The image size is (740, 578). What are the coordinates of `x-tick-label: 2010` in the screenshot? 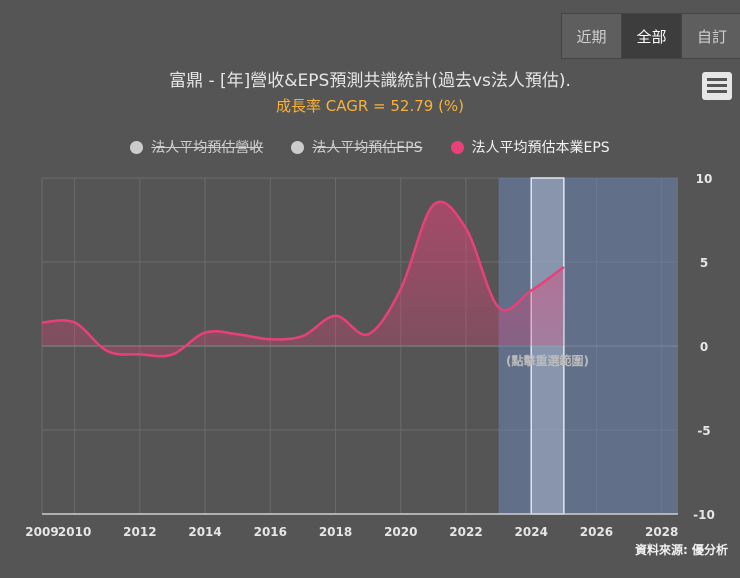 It's located at (74, 532).